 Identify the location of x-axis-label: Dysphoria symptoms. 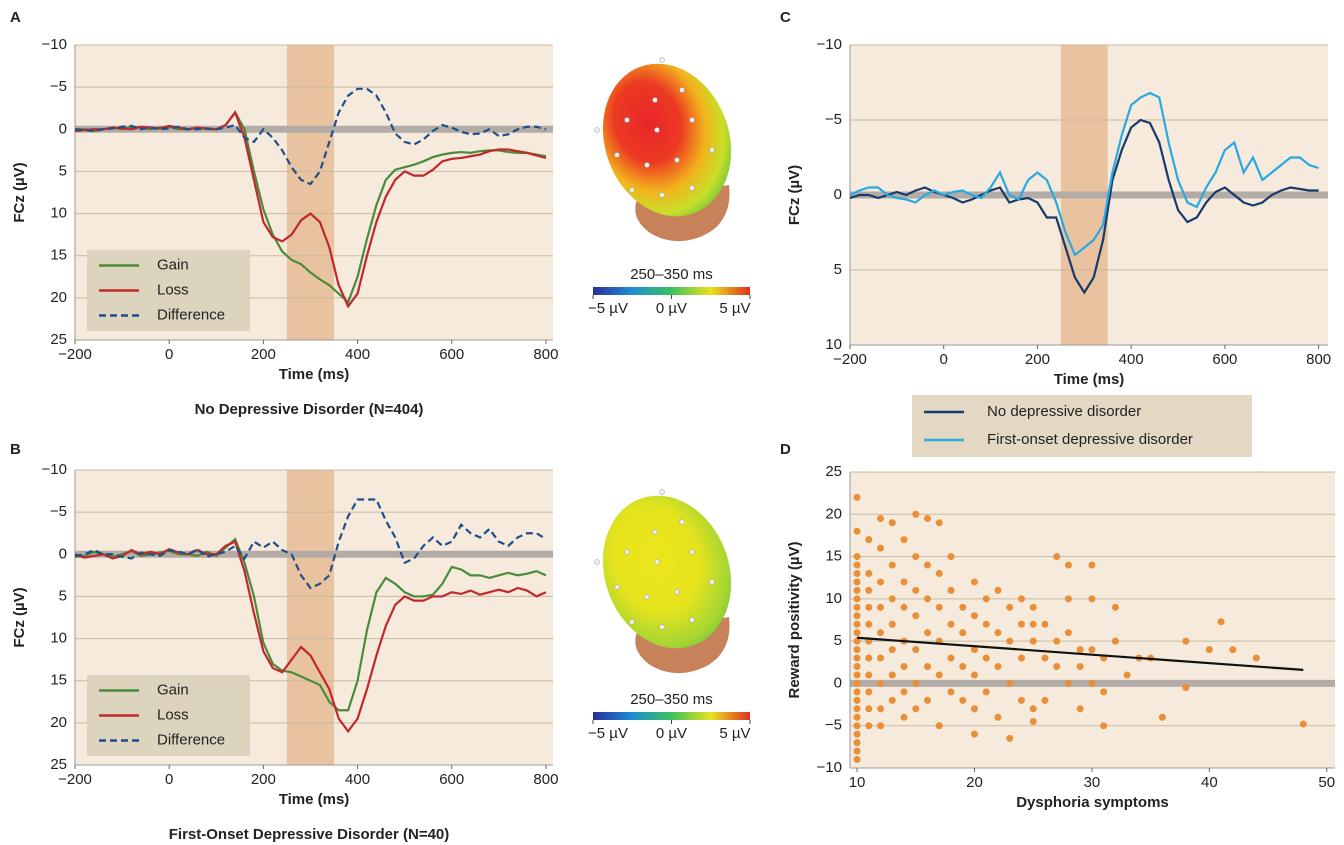
(1092, 802).